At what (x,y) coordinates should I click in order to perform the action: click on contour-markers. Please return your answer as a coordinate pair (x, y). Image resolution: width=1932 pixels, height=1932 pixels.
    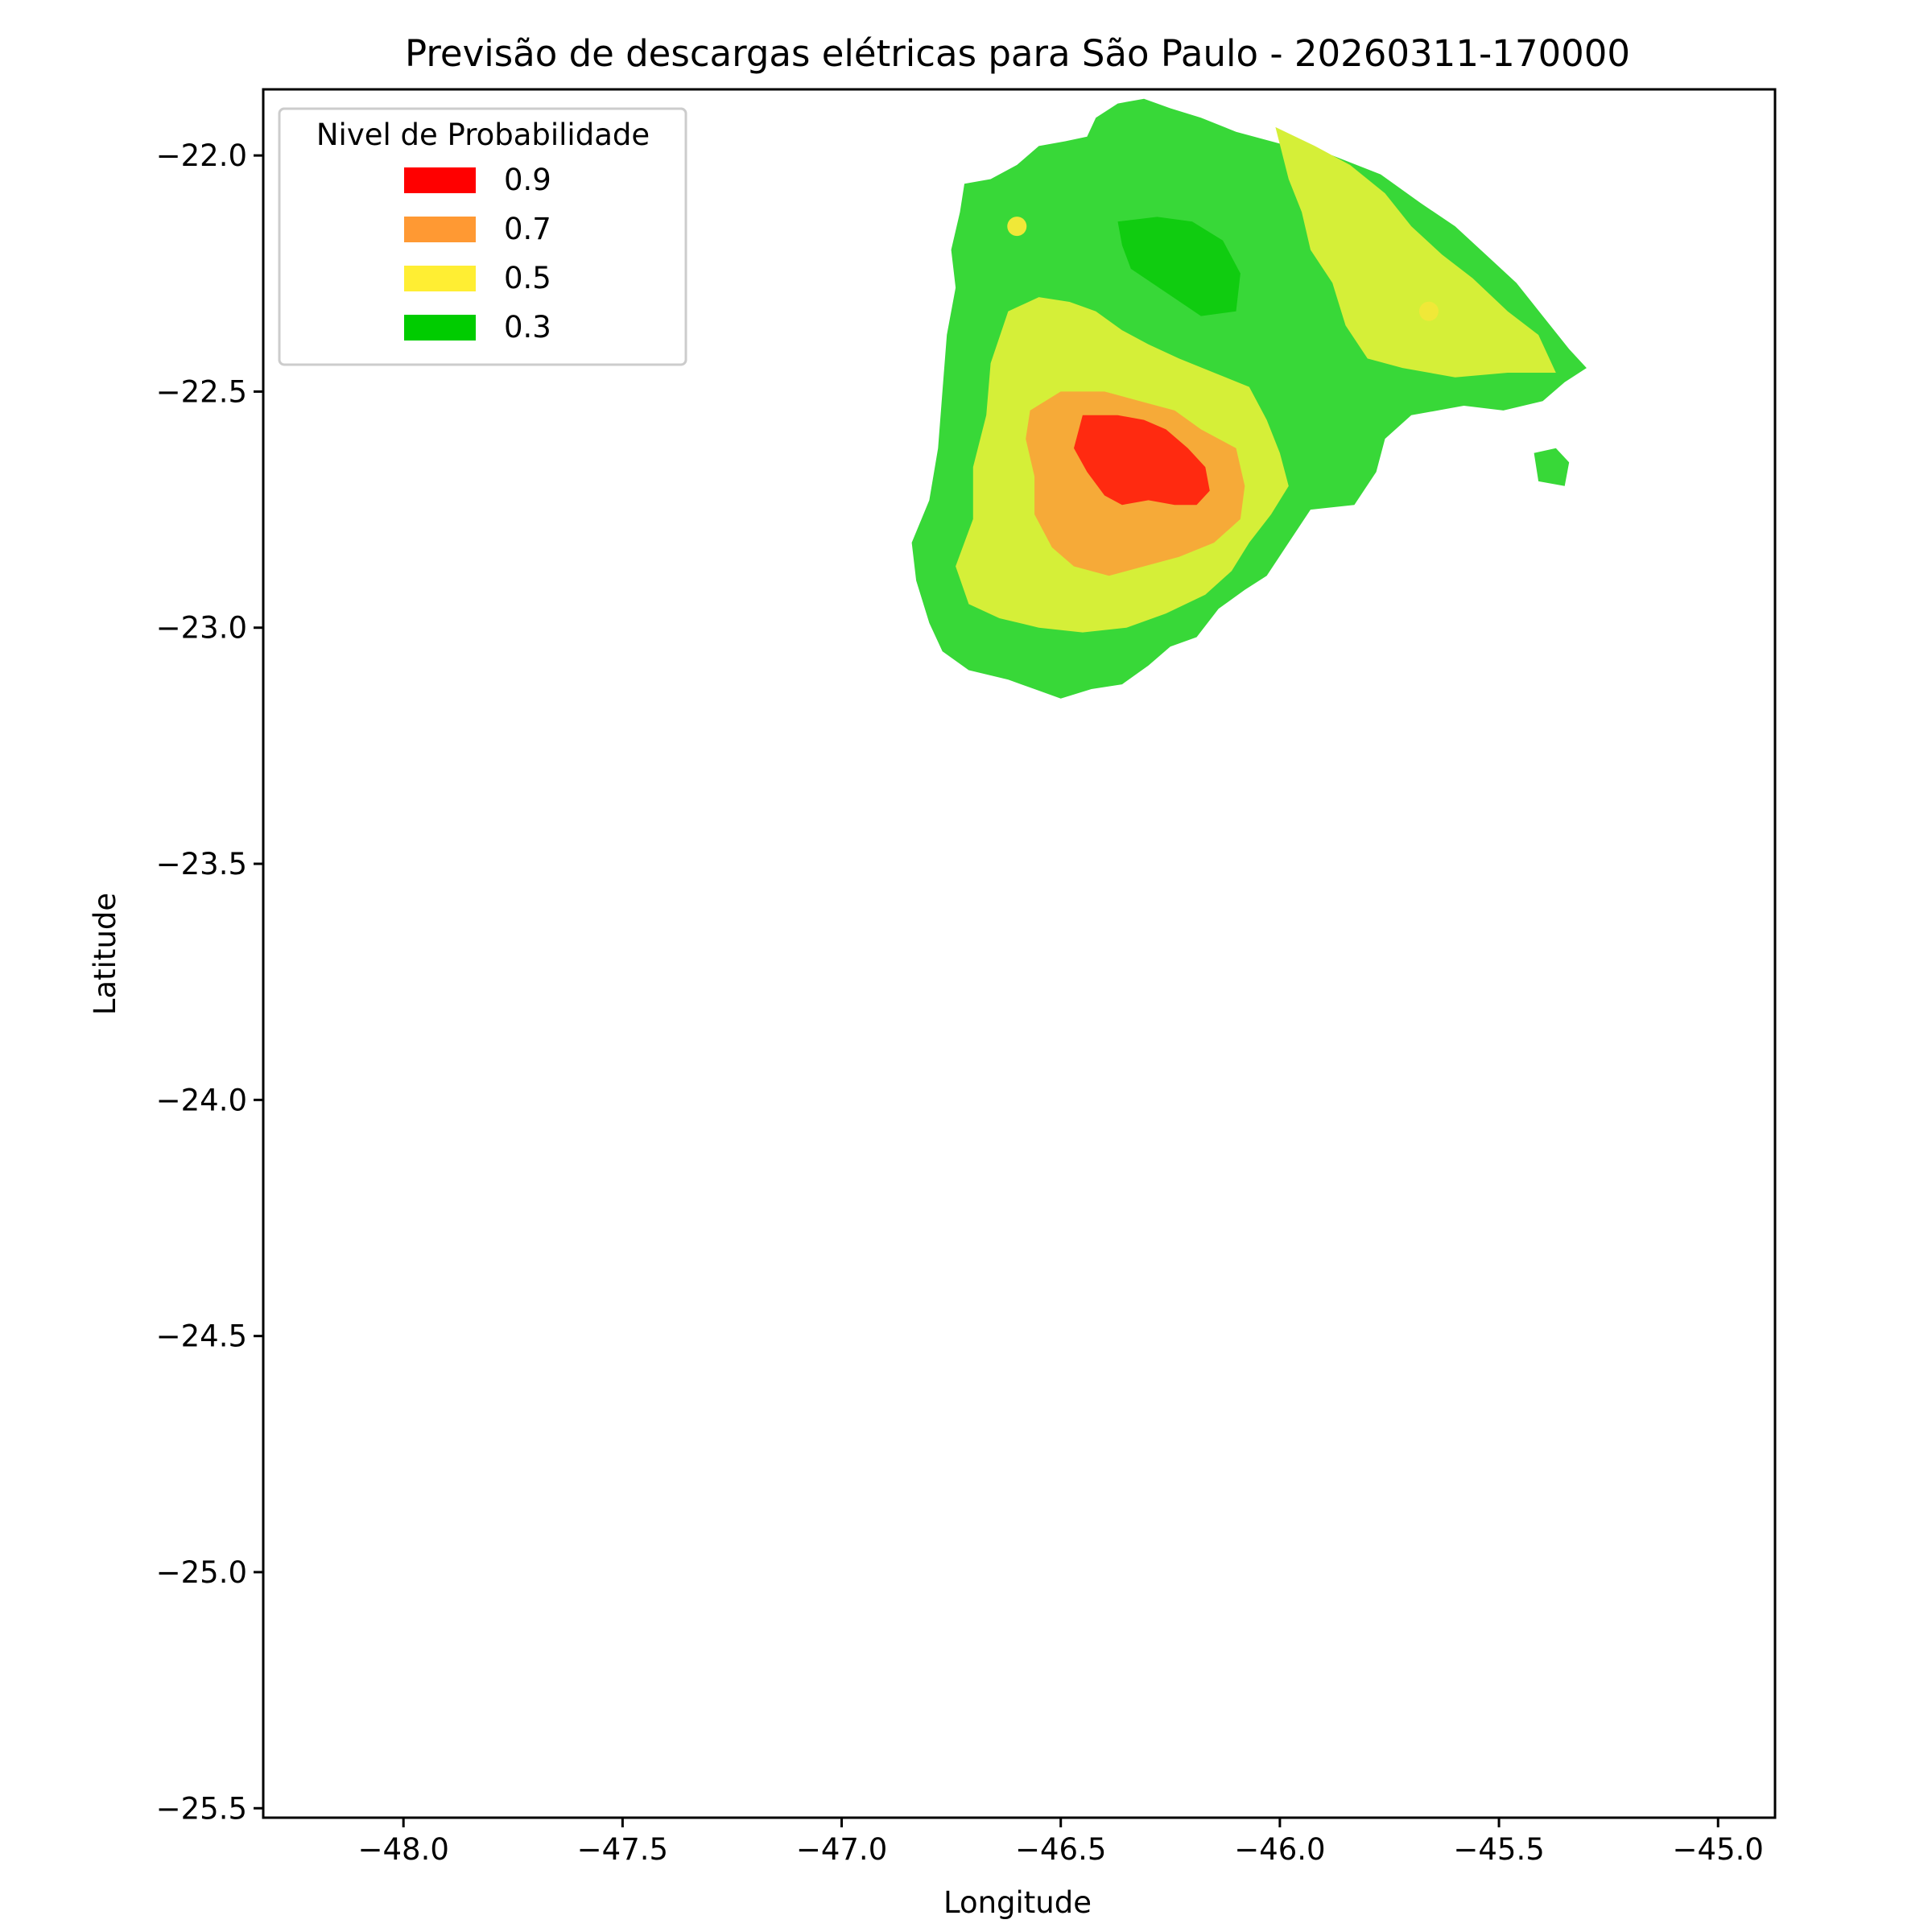
    Looking at the image, I should click on (1223, 269).